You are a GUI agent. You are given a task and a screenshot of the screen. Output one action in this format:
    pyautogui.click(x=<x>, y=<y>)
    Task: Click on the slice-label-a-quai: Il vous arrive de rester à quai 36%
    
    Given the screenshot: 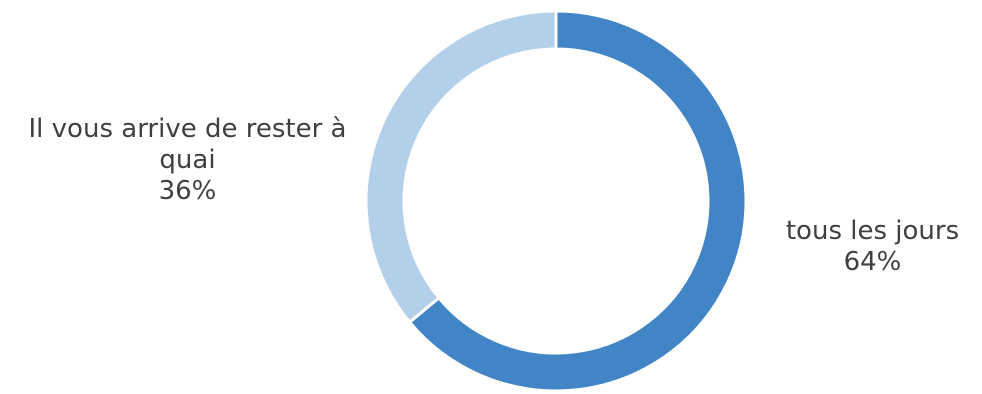 What is the action you would take?
    pyautogui.click(x=187, y=160)
    